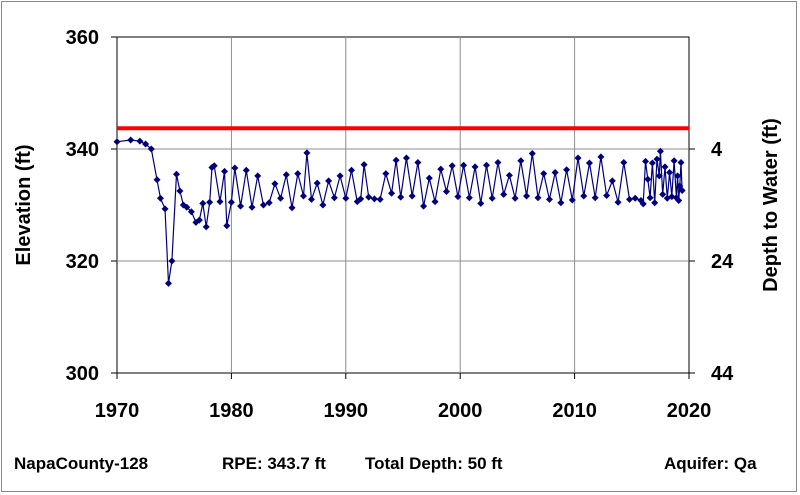 This screenshot has height=495, width=800. What do you see at coordinates (722, 374) in the screenshot?
I see `y2-tick-label: 44` at bounding box center [722, 374].